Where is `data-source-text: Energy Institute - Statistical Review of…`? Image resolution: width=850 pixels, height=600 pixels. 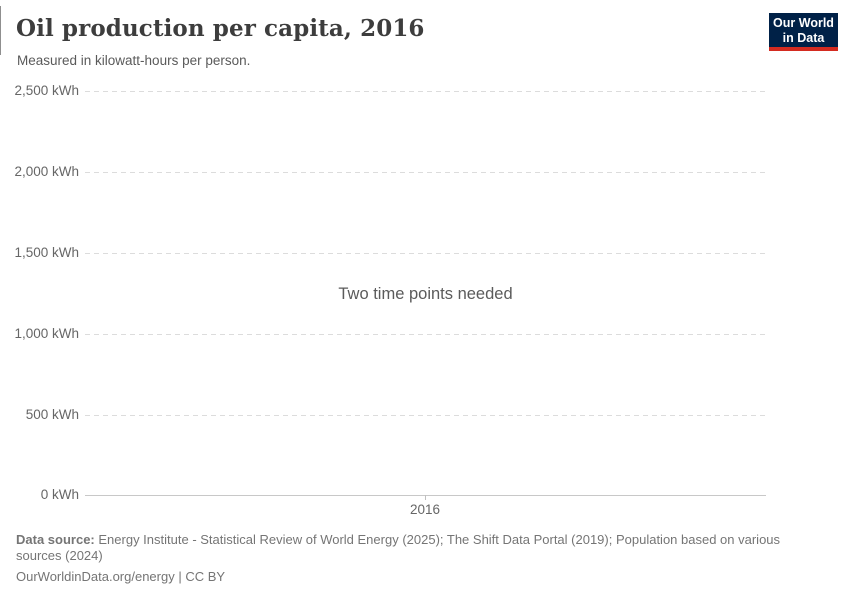
data-source-text: Energy Institute - Statistical Review of… is located at coordinates (398, 547).